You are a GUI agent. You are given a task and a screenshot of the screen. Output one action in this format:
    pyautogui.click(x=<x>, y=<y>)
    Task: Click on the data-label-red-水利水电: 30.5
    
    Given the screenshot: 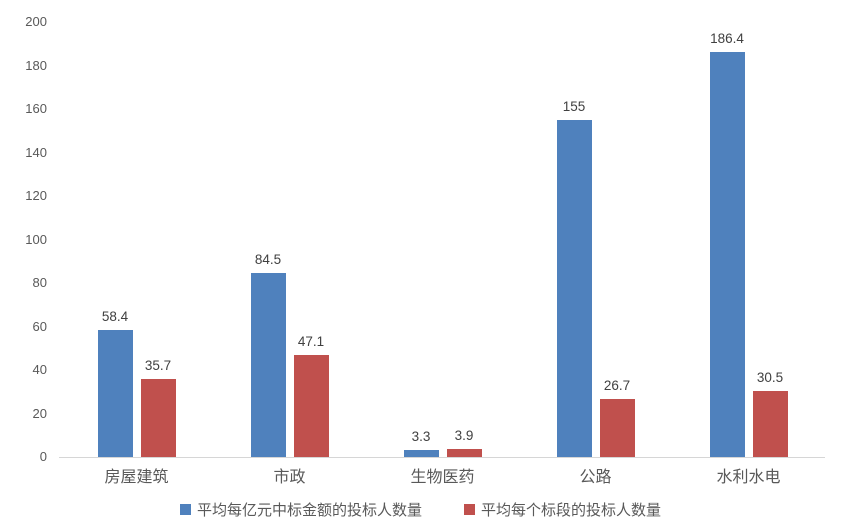 What is the action you would take?
    pyautogui.click(x=770, y=377)
    